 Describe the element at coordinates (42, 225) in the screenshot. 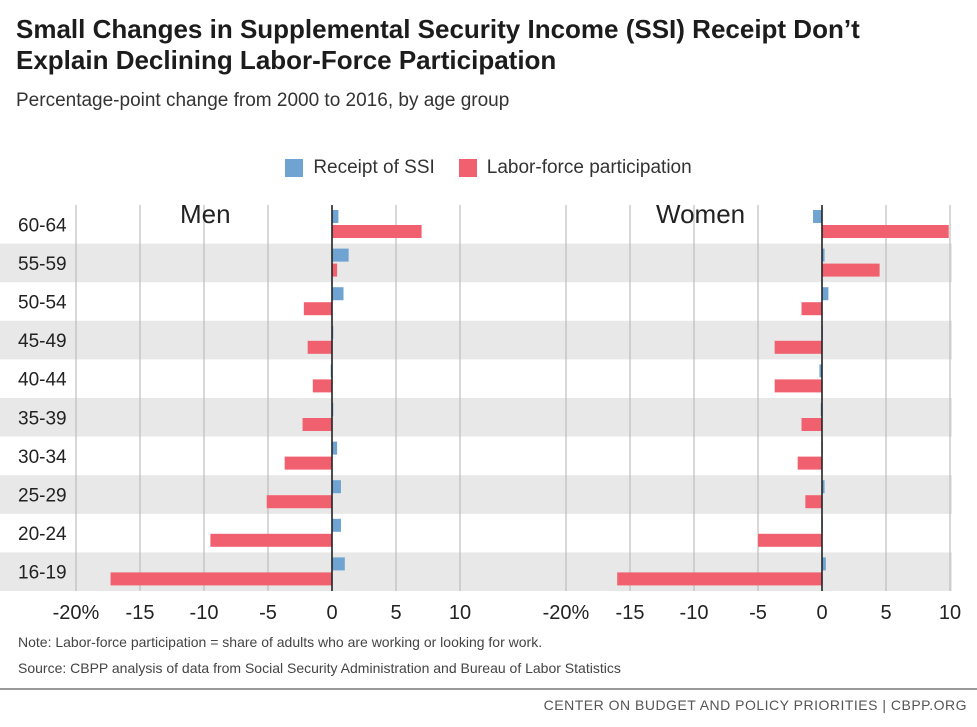

I see `category-label: 60-64` at that location.